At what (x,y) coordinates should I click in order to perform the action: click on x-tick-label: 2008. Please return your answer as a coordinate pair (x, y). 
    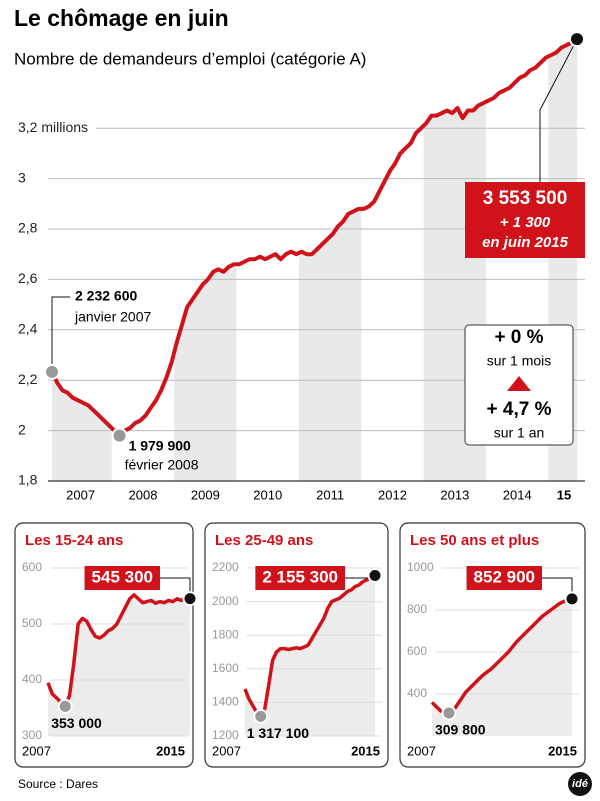
    Looking at the image, I should click on (143, 494).